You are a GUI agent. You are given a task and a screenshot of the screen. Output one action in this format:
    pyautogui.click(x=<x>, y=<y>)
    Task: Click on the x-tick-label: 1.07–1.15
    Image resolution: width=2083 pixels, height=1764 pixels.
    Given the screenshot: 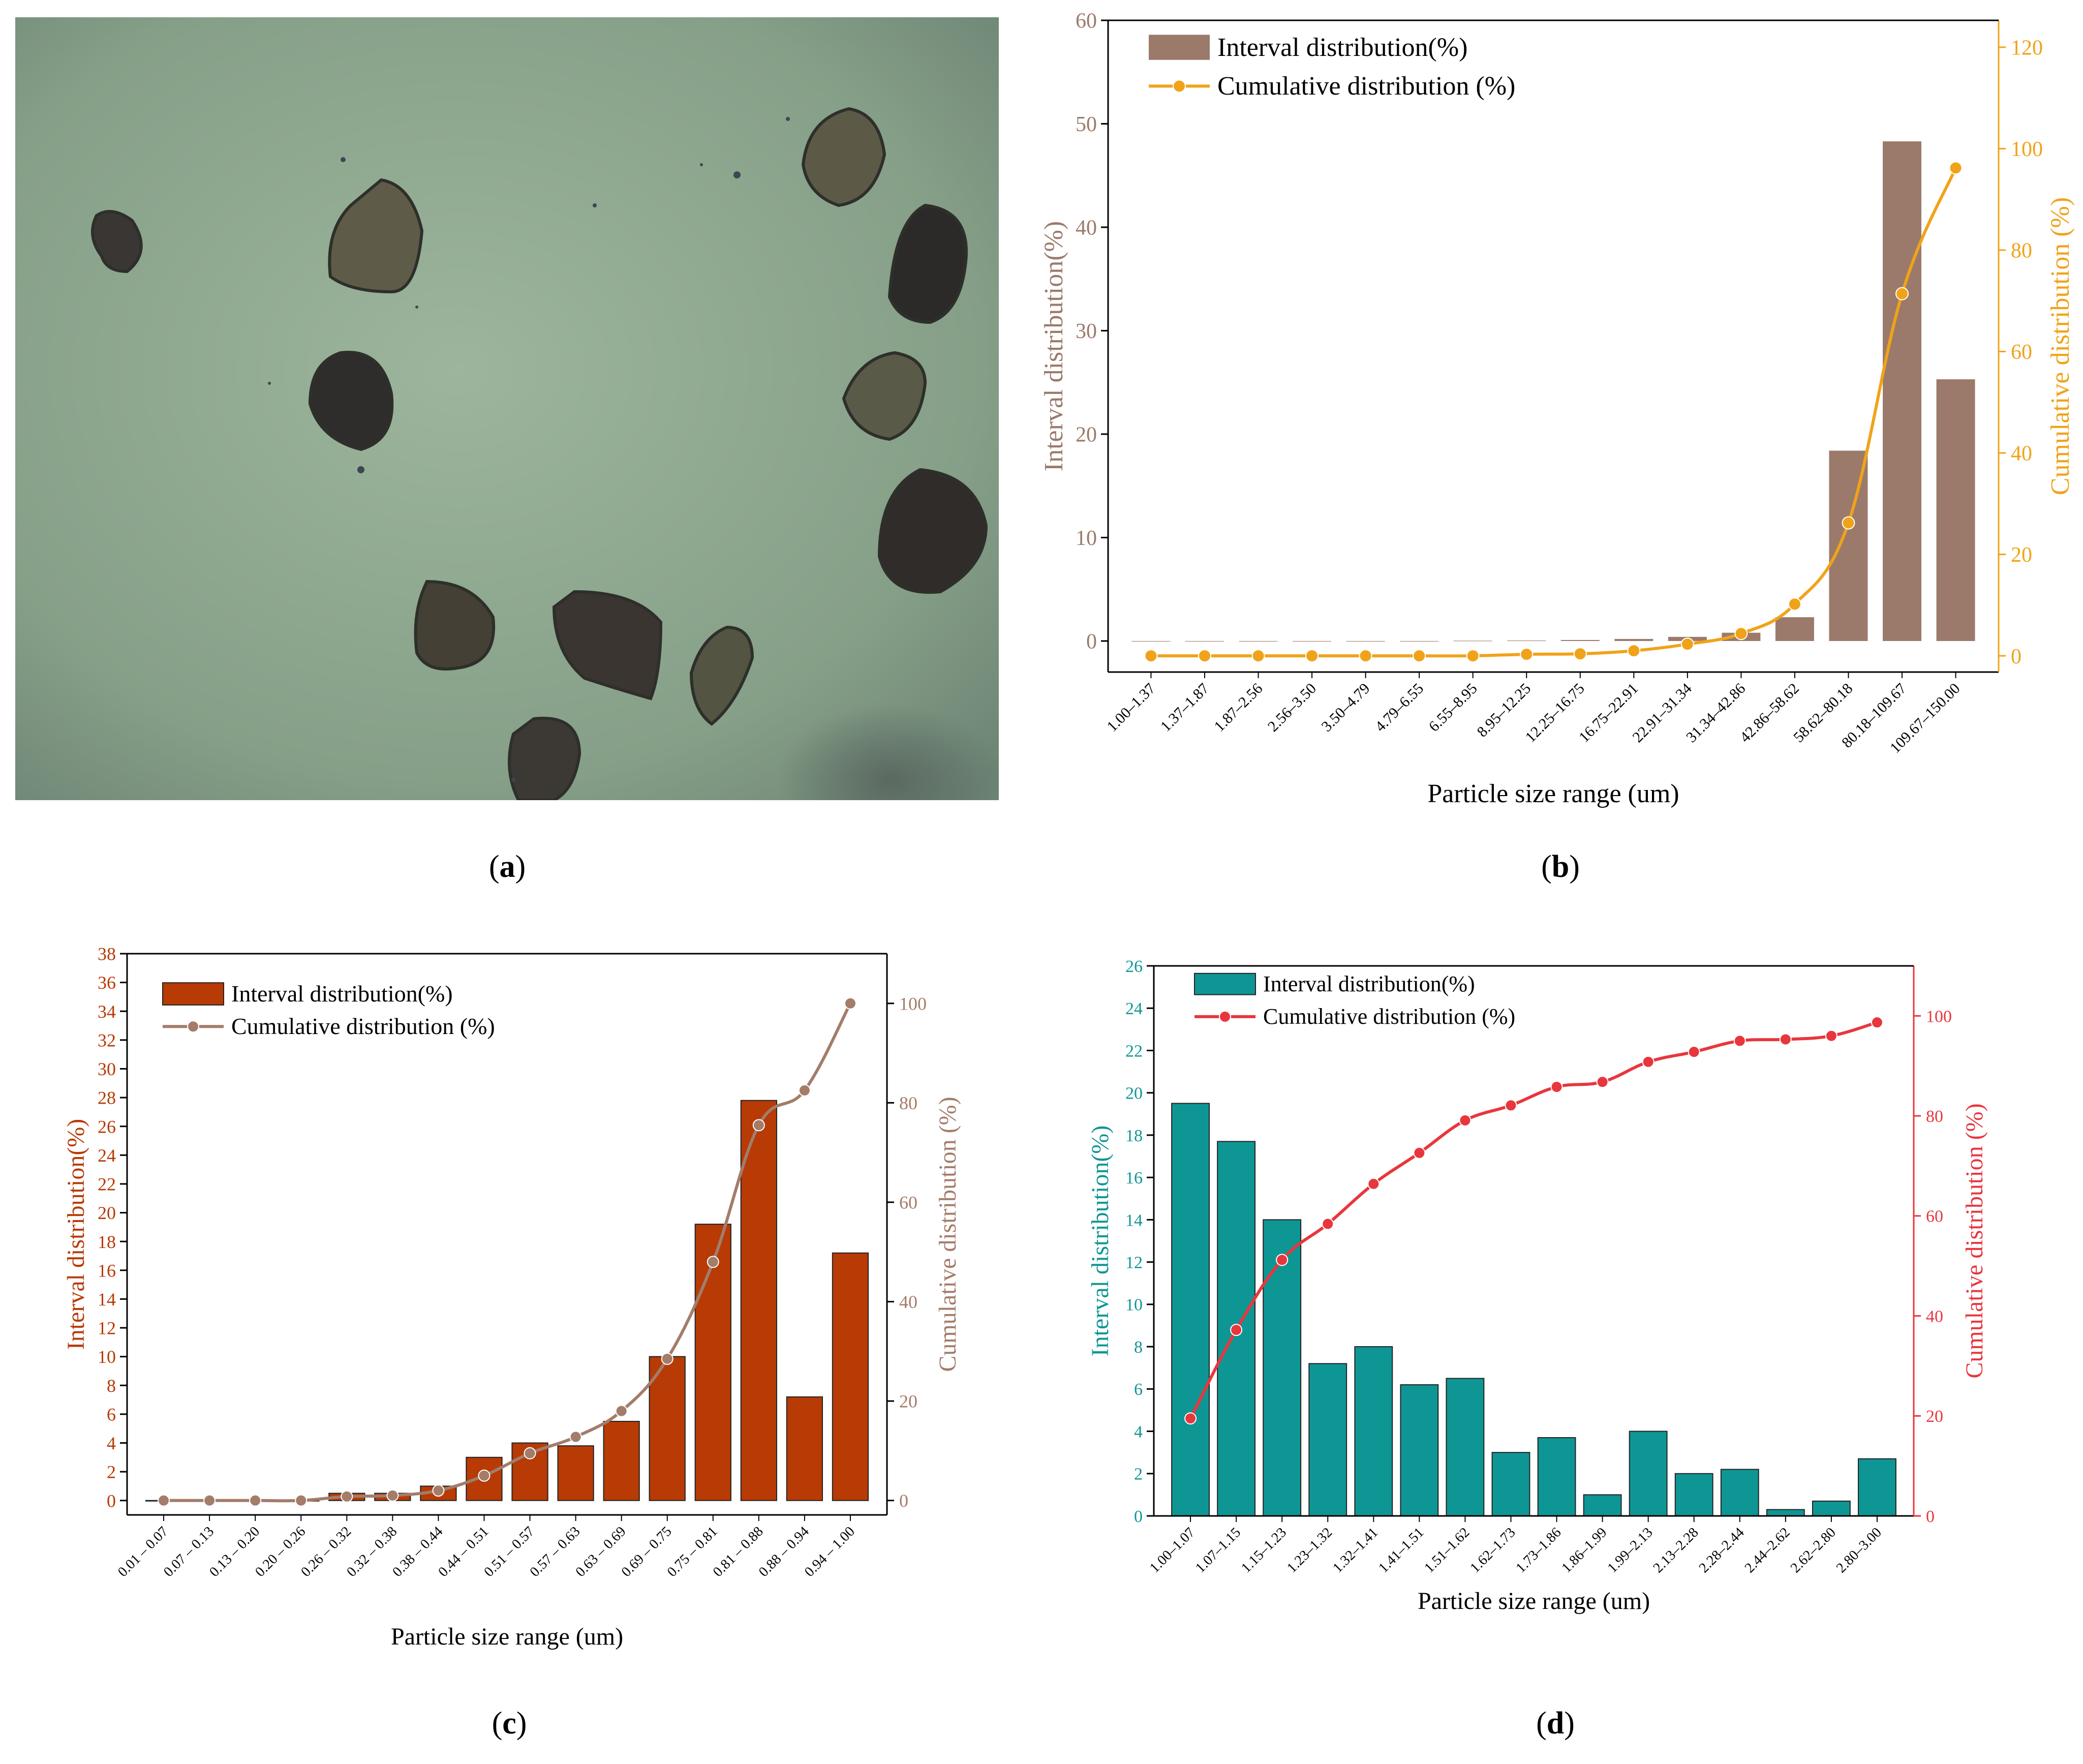 What is the action you would take?
    pyautogui.click(x=1218, y=1550)
    